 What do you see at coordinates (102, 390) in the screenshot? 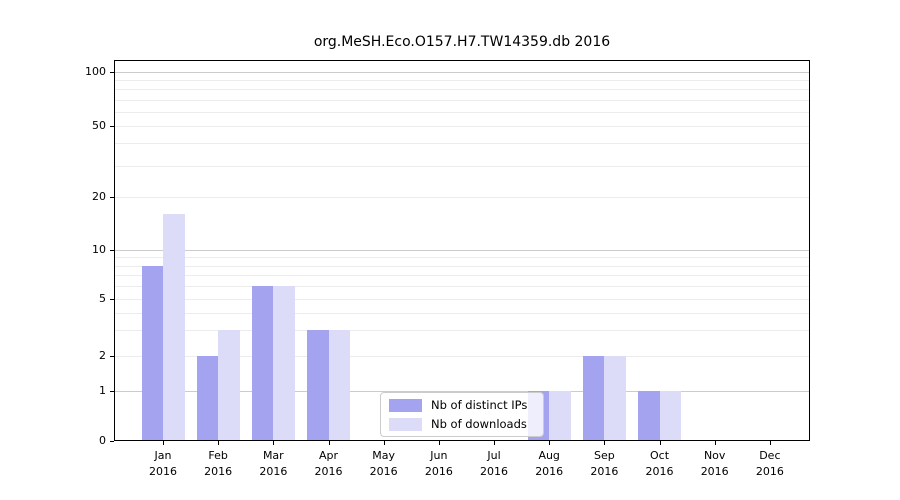
I see `y-tick-label: 1` at bounding box center [102, 390].